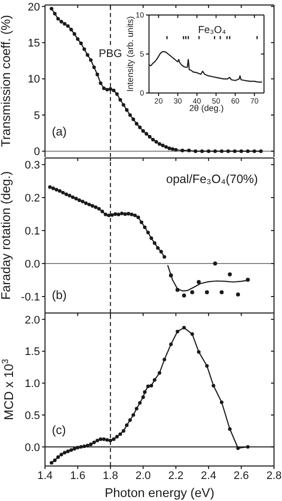 The height and width of the screenshot is (501, 282). What do you see at coordinates (6, 235) in the screenshot?
I see `y-axis-title: Faraday rotation (deg.)` at bounding box center [6, 235].